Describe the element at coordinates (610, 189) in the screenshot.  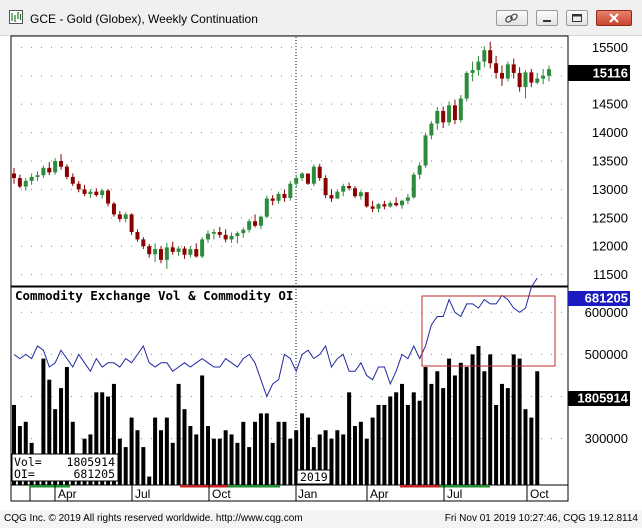
I see `price-tick-label-3: 13000` at that location.